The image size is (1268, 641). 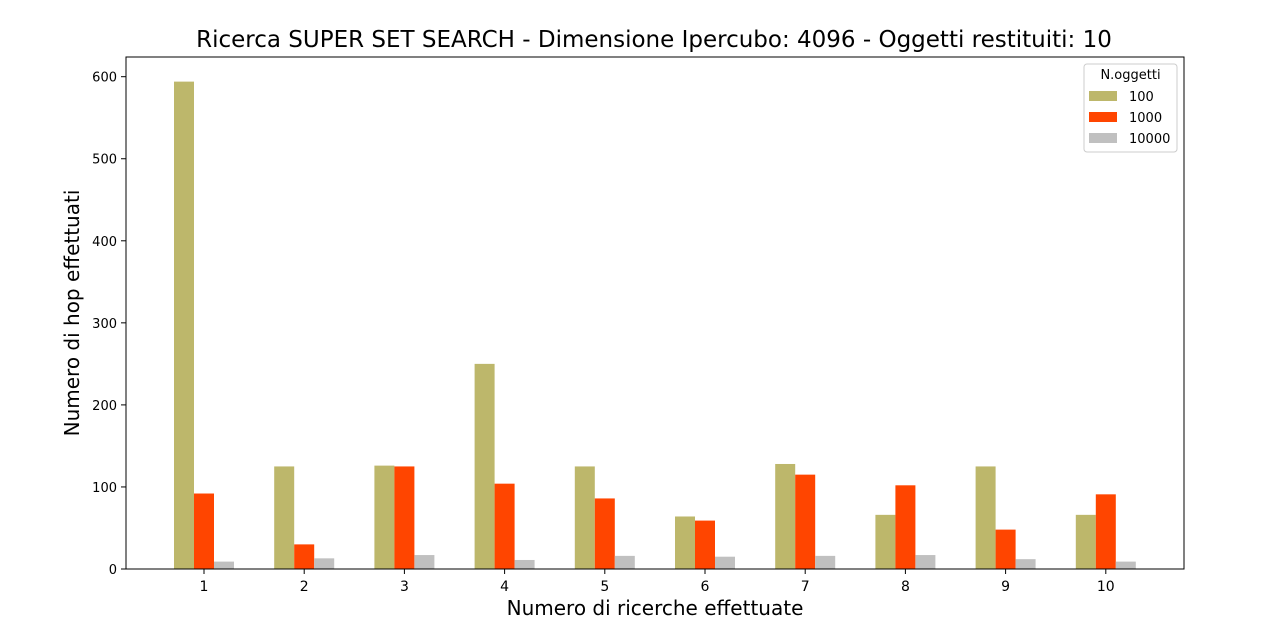 I want to click on x-tick-label: 6, so click(x=705, y=587).